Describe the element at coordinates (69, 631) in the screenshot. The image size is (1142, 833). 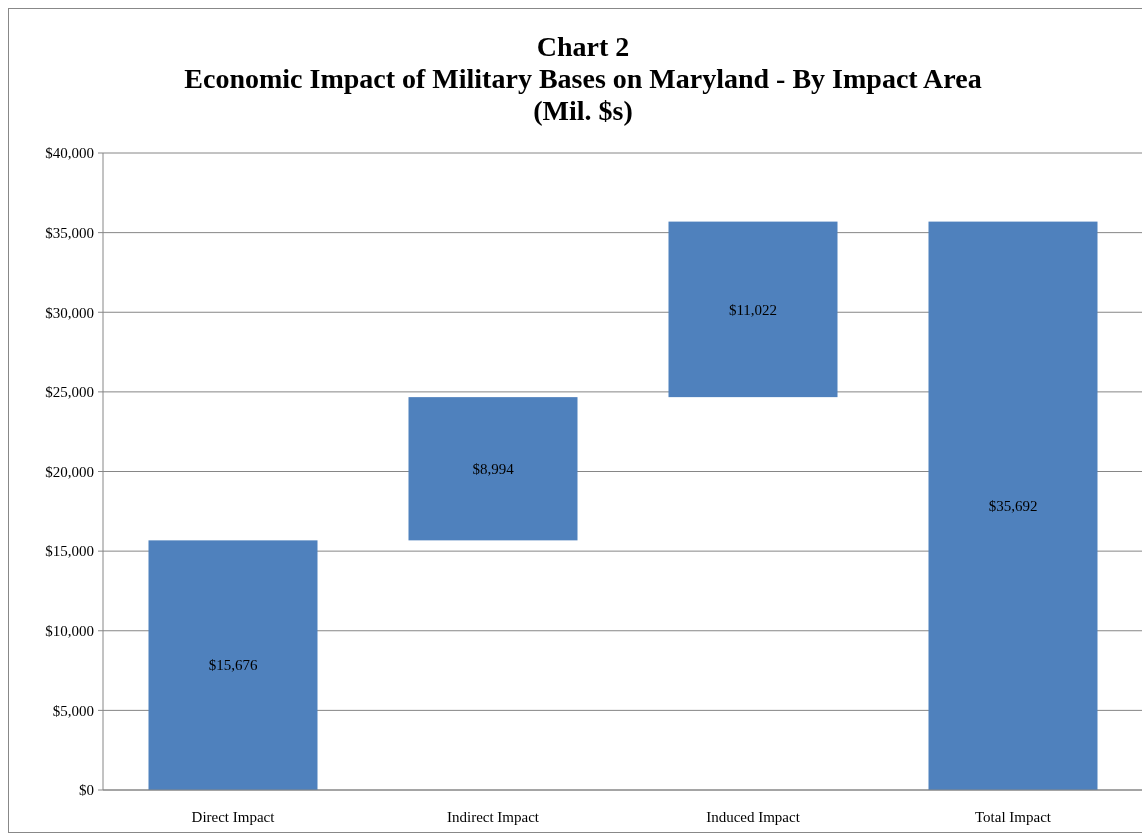
I see `y-tick-label: $10,000` at that location.